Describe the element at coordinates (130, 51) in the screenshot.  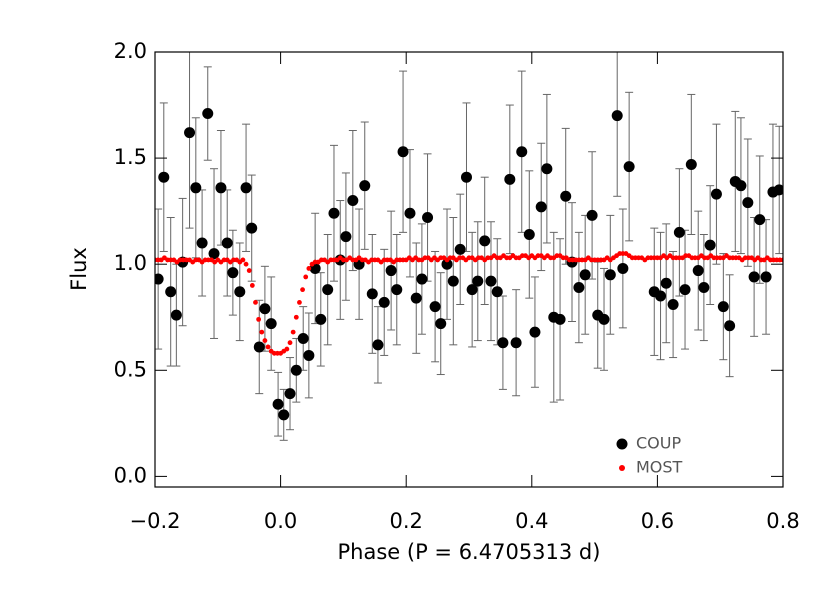
I see `y-tick-label: 2.0` at that location.